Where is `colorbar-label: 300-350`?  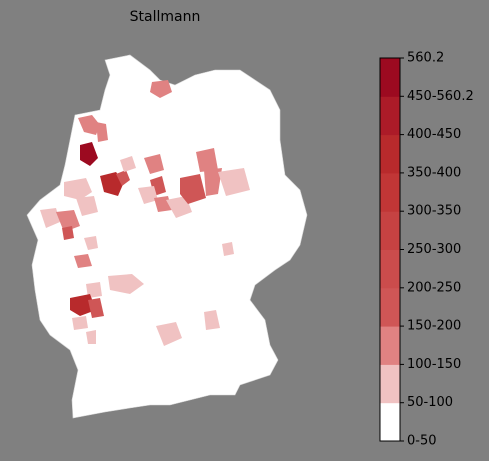 colorbar-label: 300-350 is located at coordinates (434, 211).